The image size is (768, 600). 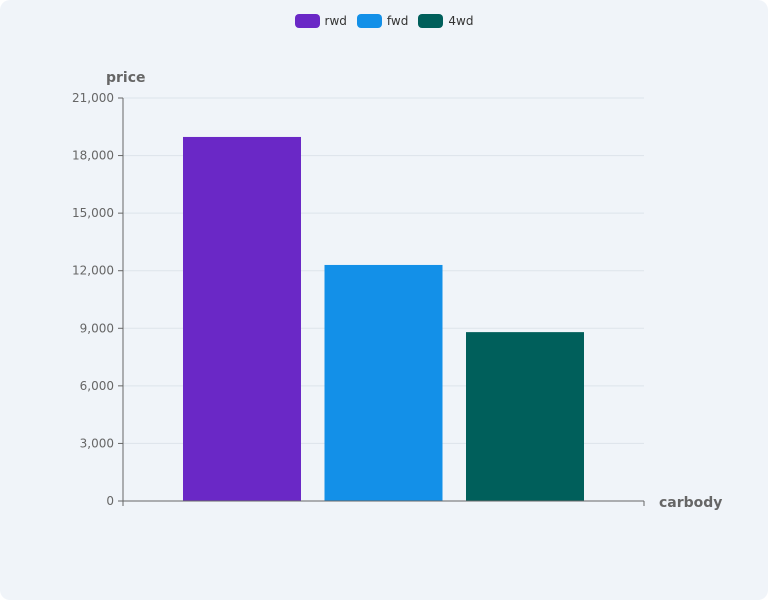 I want to click on y-tick-label: 18,000, so click(x=93, y=156).